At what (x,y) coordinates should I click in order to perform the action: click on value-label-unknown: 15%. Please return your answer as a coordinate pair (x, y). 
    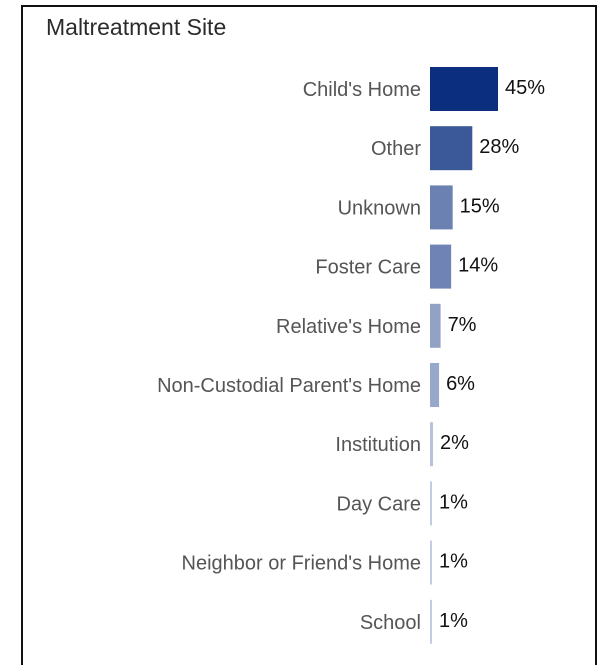
    Looking at the image, I should click on (480, 206).